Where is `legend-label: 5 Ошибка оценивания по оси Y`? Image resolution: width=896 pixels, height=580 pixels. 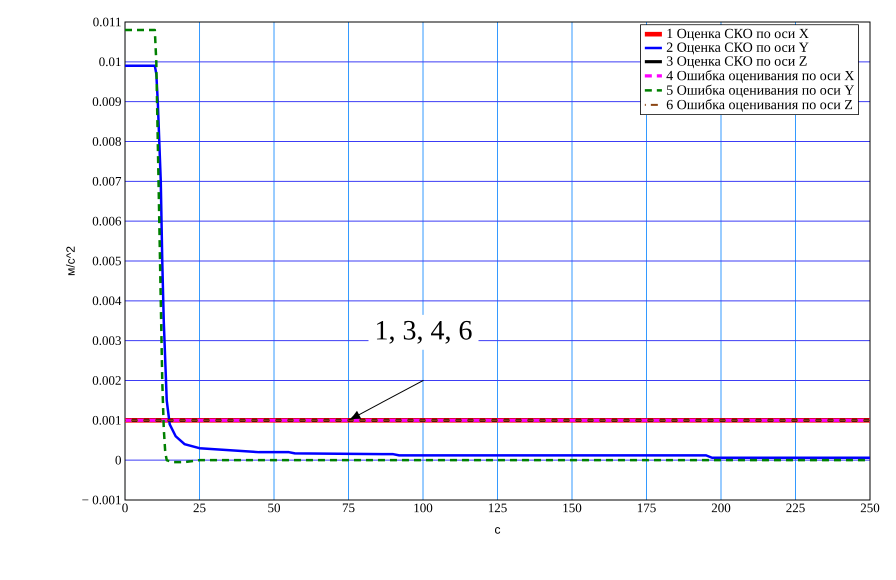
legend-label: 5 Ошибка оценивания по оси Y is located at coordinates (760, 91).